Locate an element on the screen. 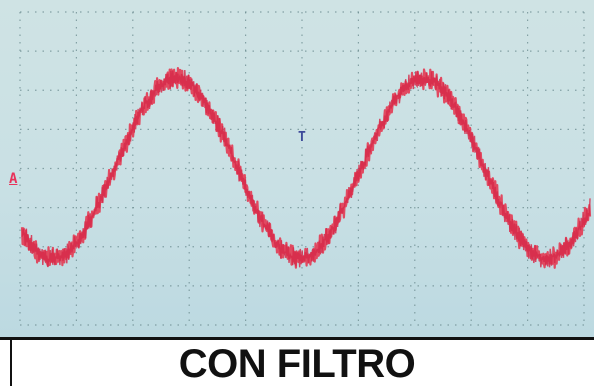 The width and height of the screenshot is (594, 386). caption-bar: CON FILTRO is located at coordinates (297, 361).